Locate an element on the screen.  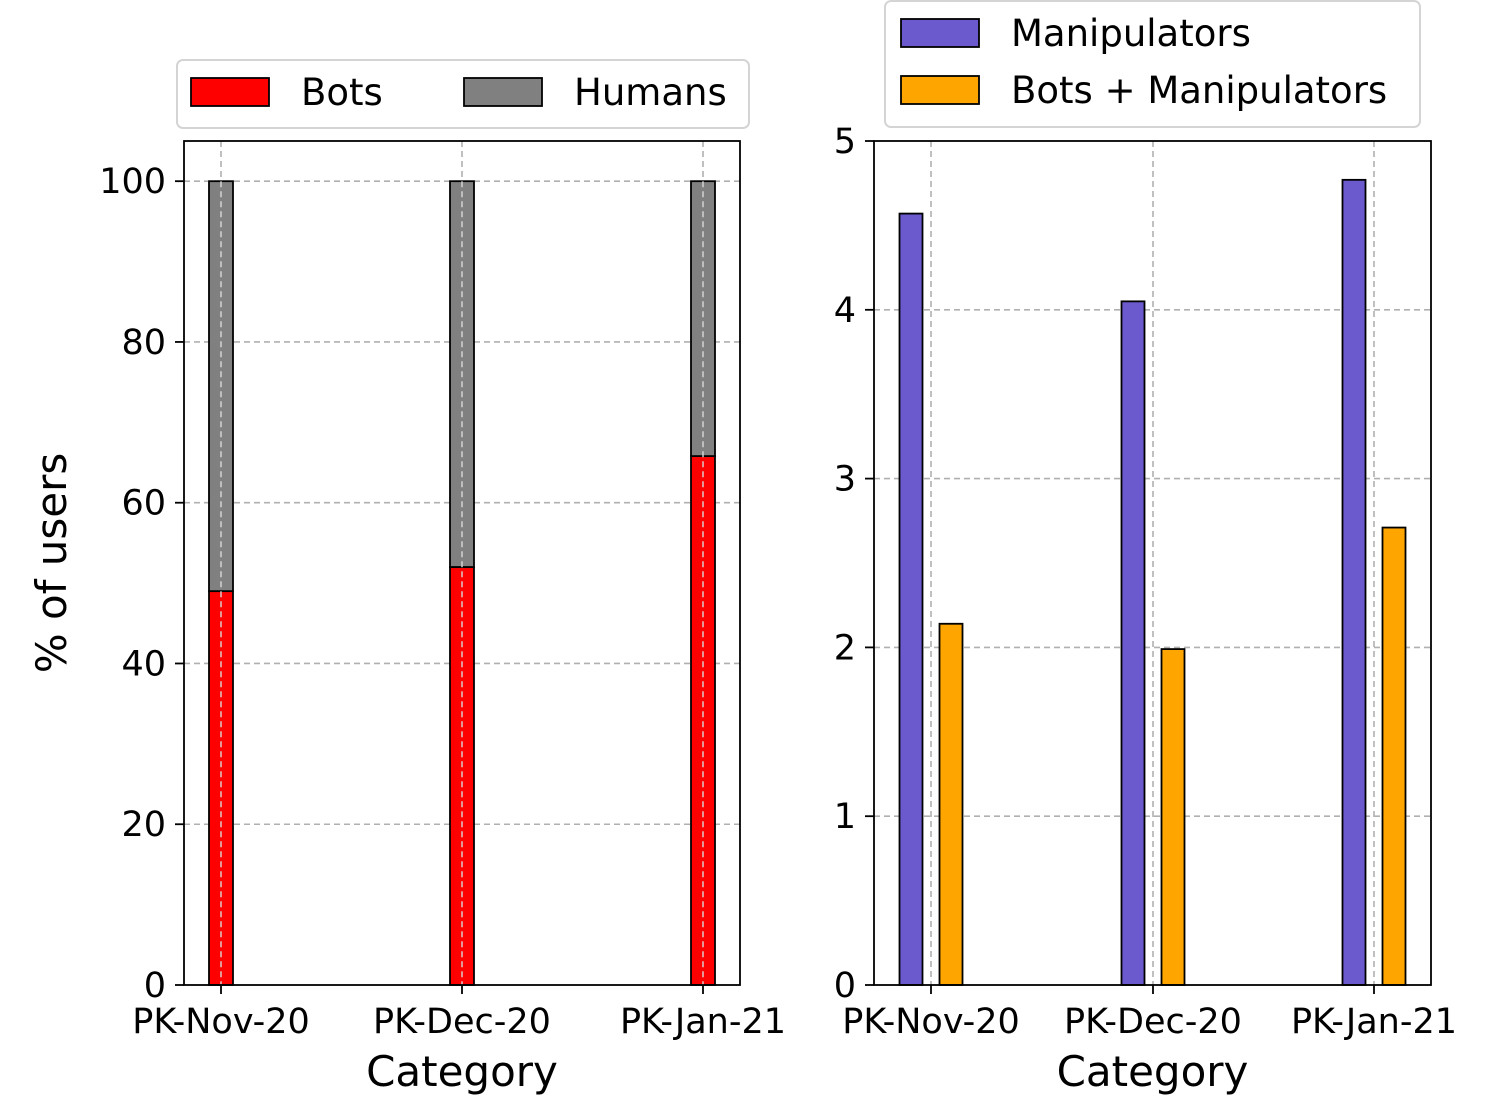
right-xtick-label: PK-Dec-20 is located at coordinates (1153, 1022).